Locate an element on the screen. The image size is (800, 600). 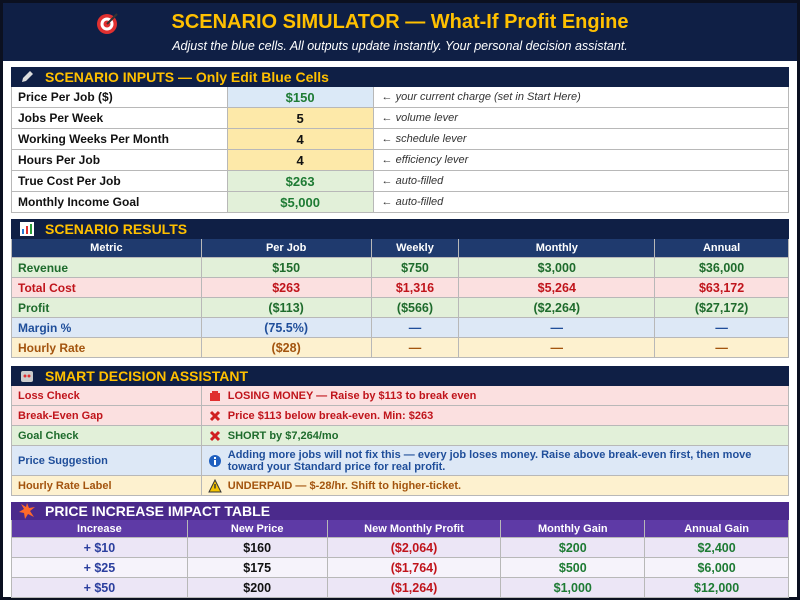
results-row: Revenue $150 $750 $3,000 $36,000 is located at coordinates (400, 268).